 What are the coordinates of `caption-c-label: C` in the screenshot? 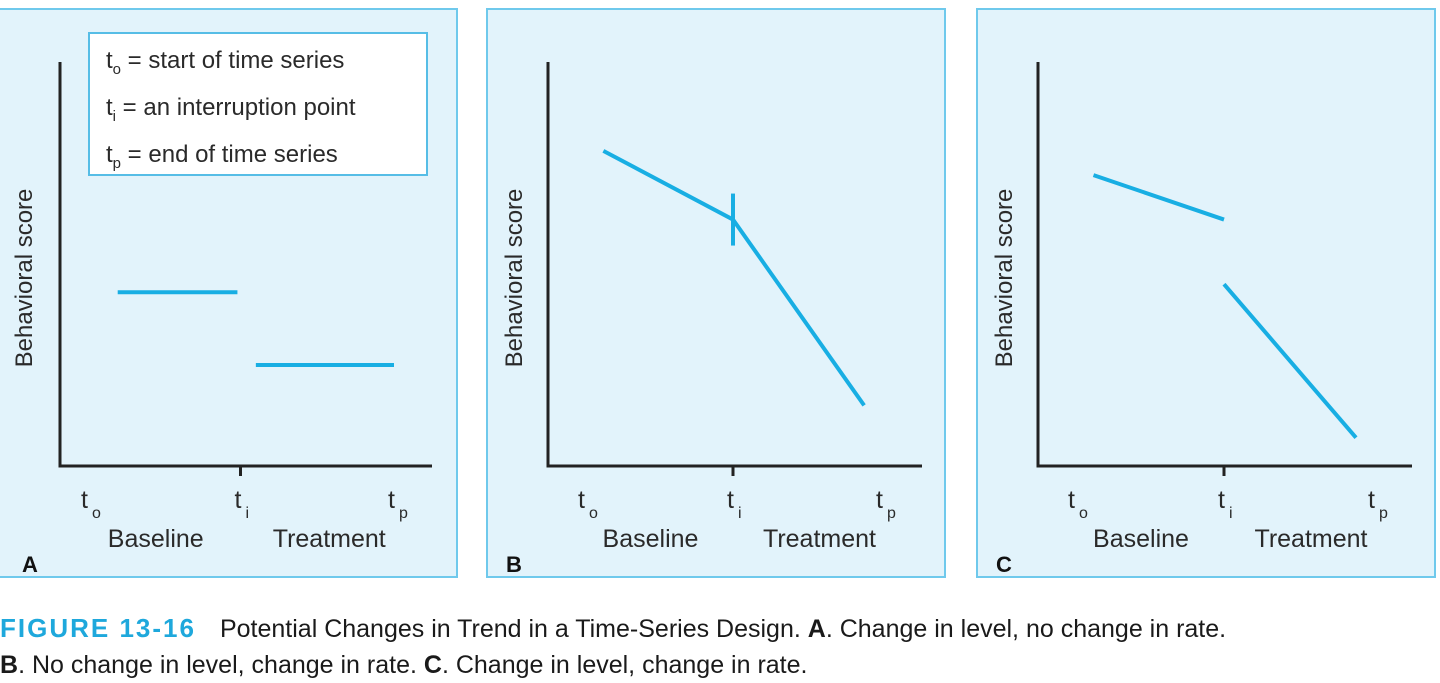 It's located at (432, 665).